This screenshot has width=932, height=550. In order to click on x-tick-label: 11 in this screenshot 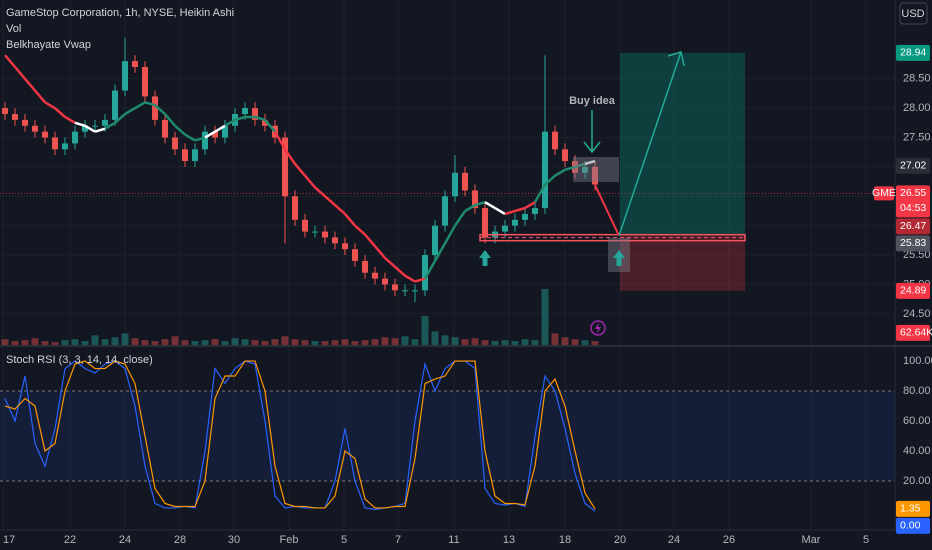, I will do `click(453, 540)`.